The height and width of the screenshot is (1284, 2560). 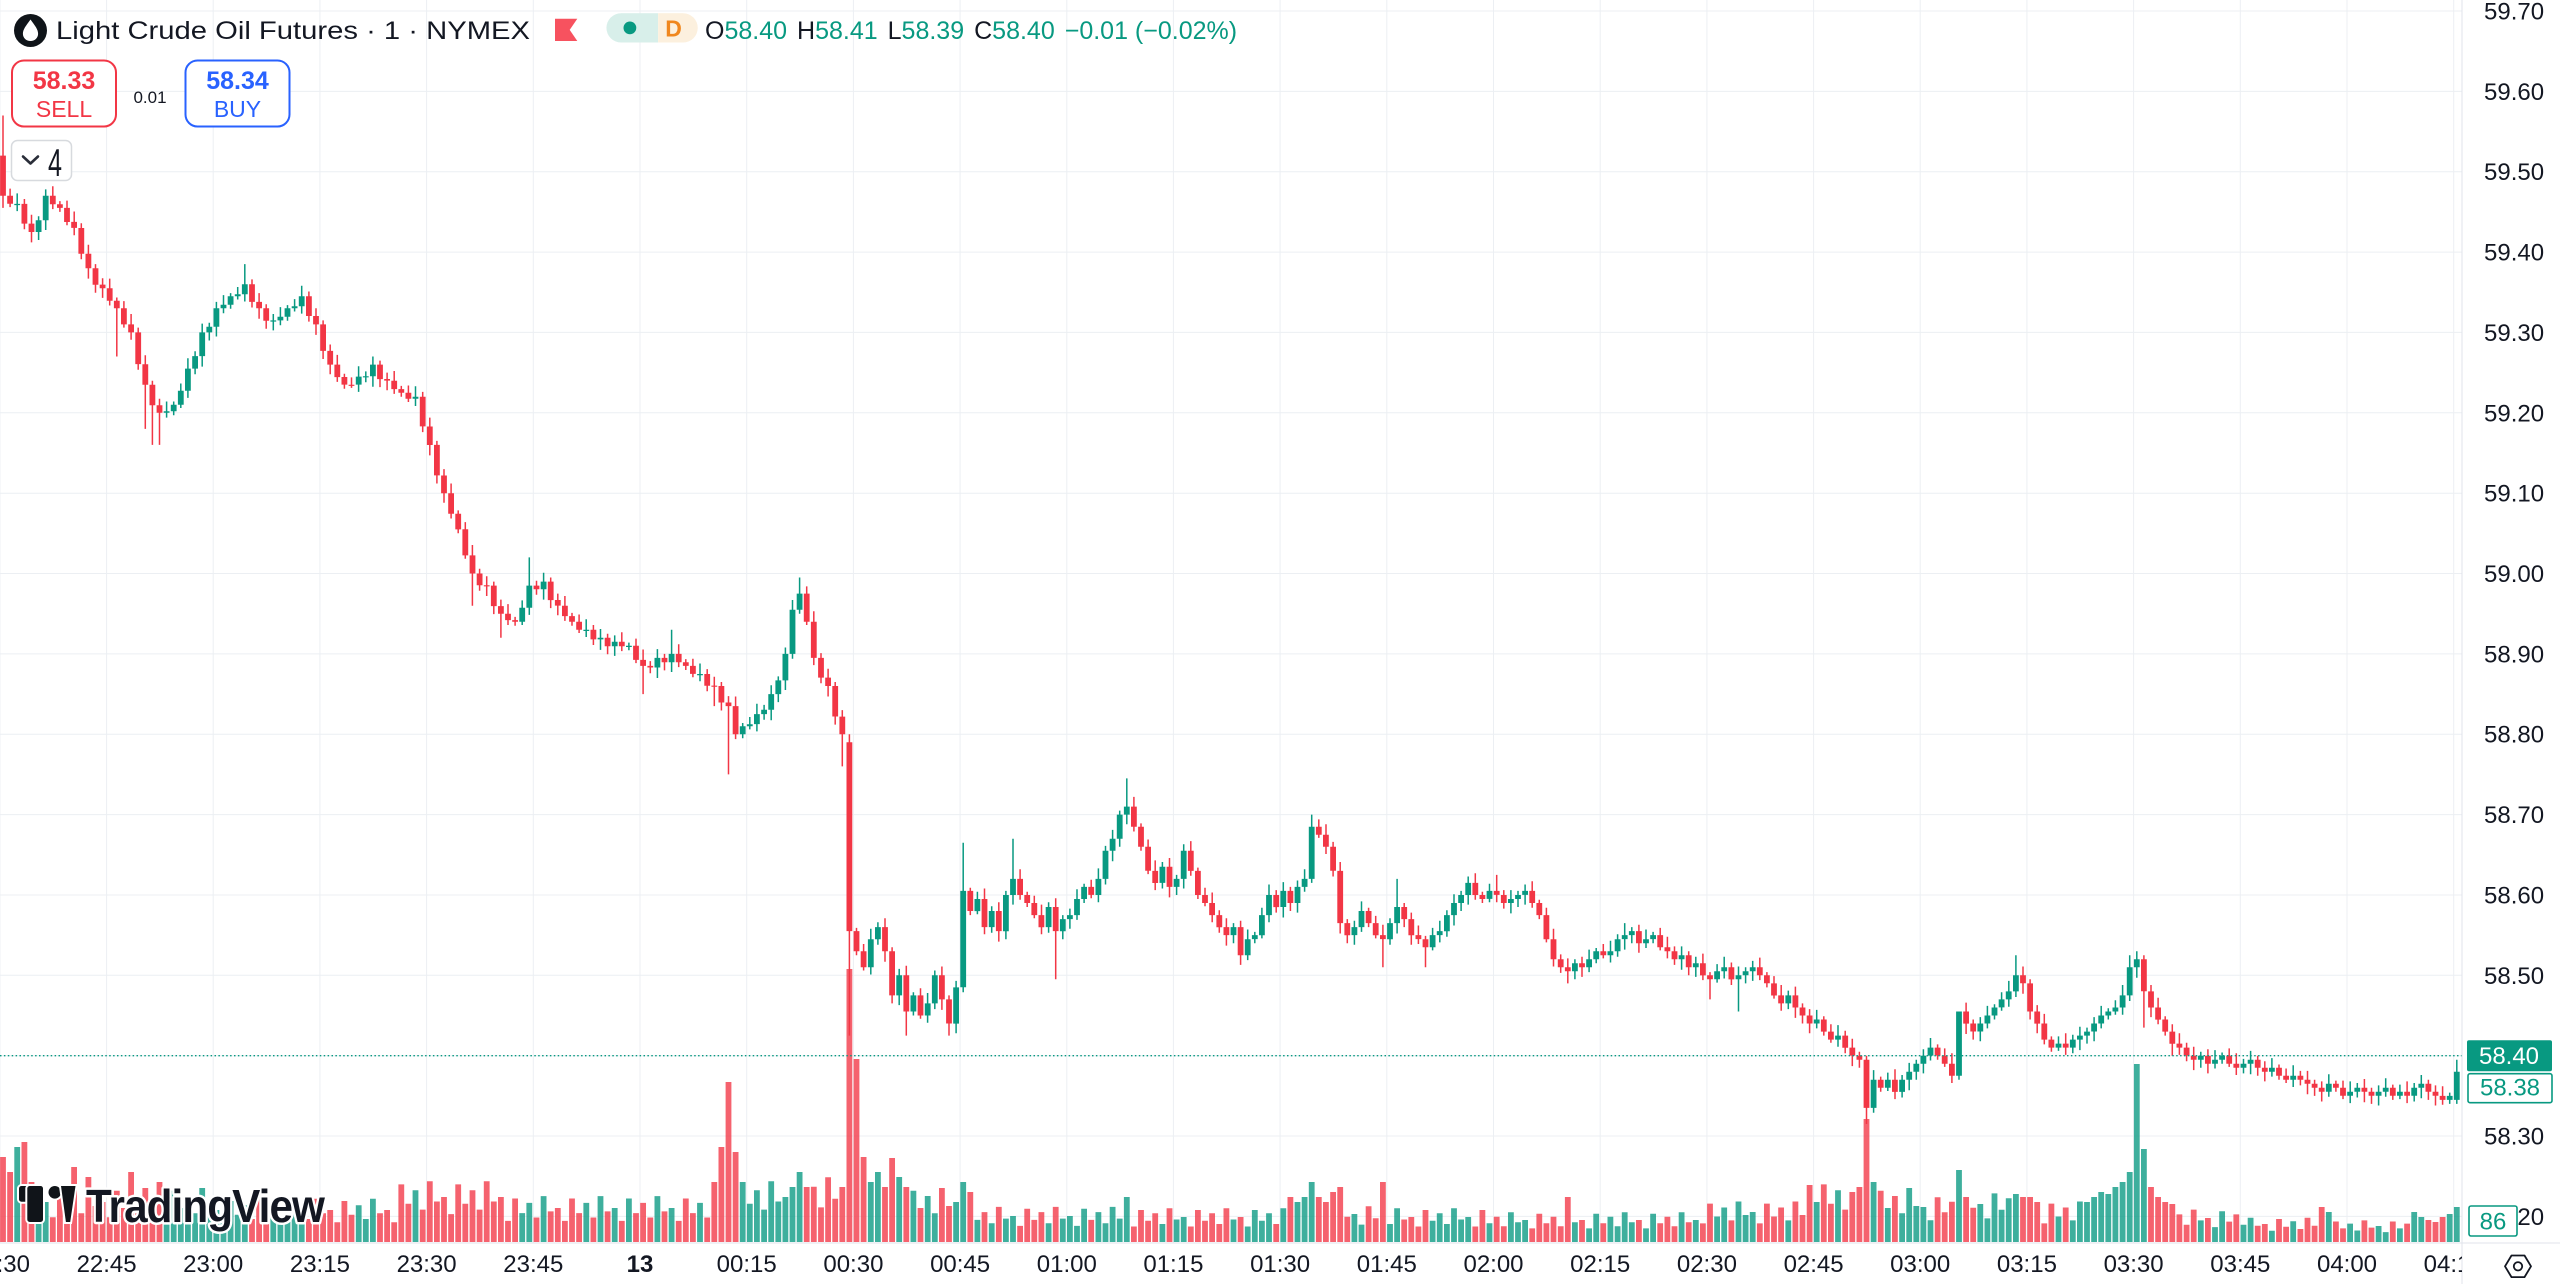 I want to click on svg-text: 58.90, so click(x=2514, y=654).